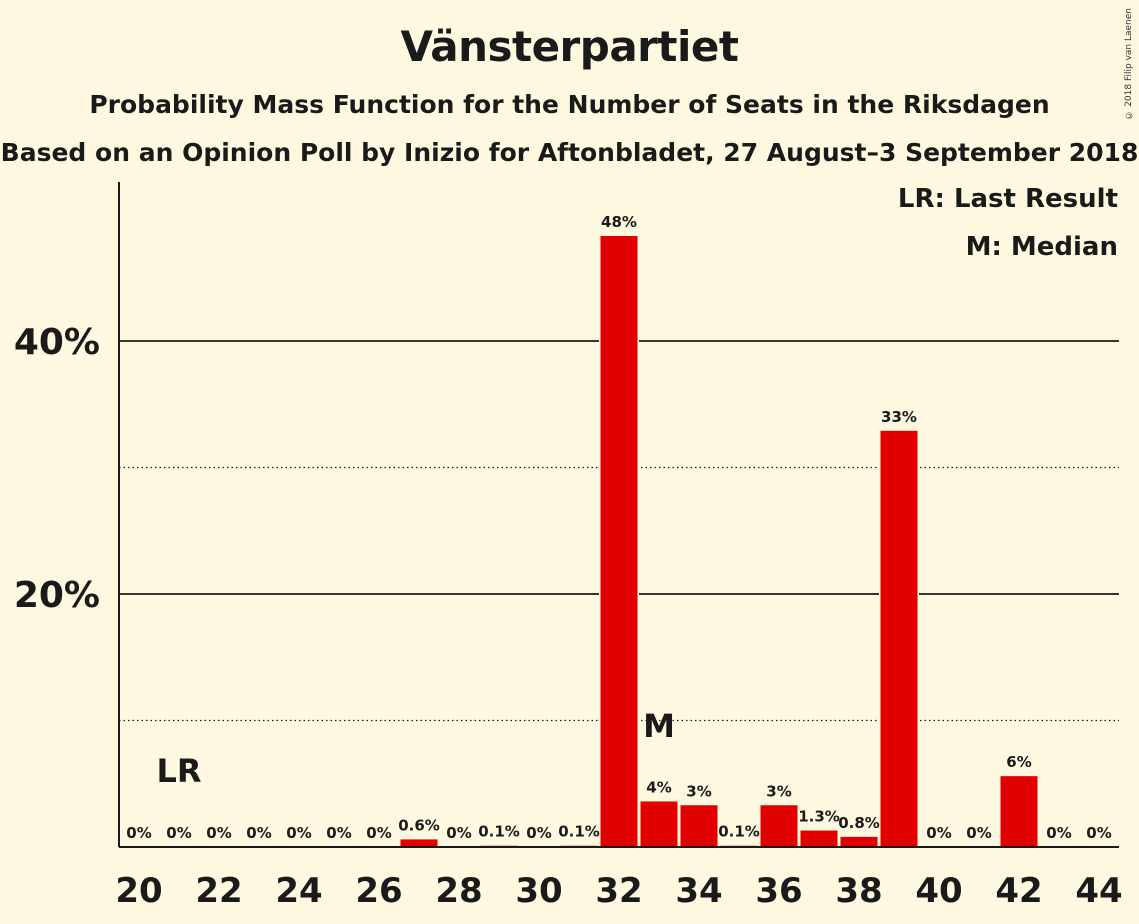 The image size is (1139, 924). Describe the element at coordinates (819, 817) in the screenshot. I see `value-label-37: 1.3%` at that location.